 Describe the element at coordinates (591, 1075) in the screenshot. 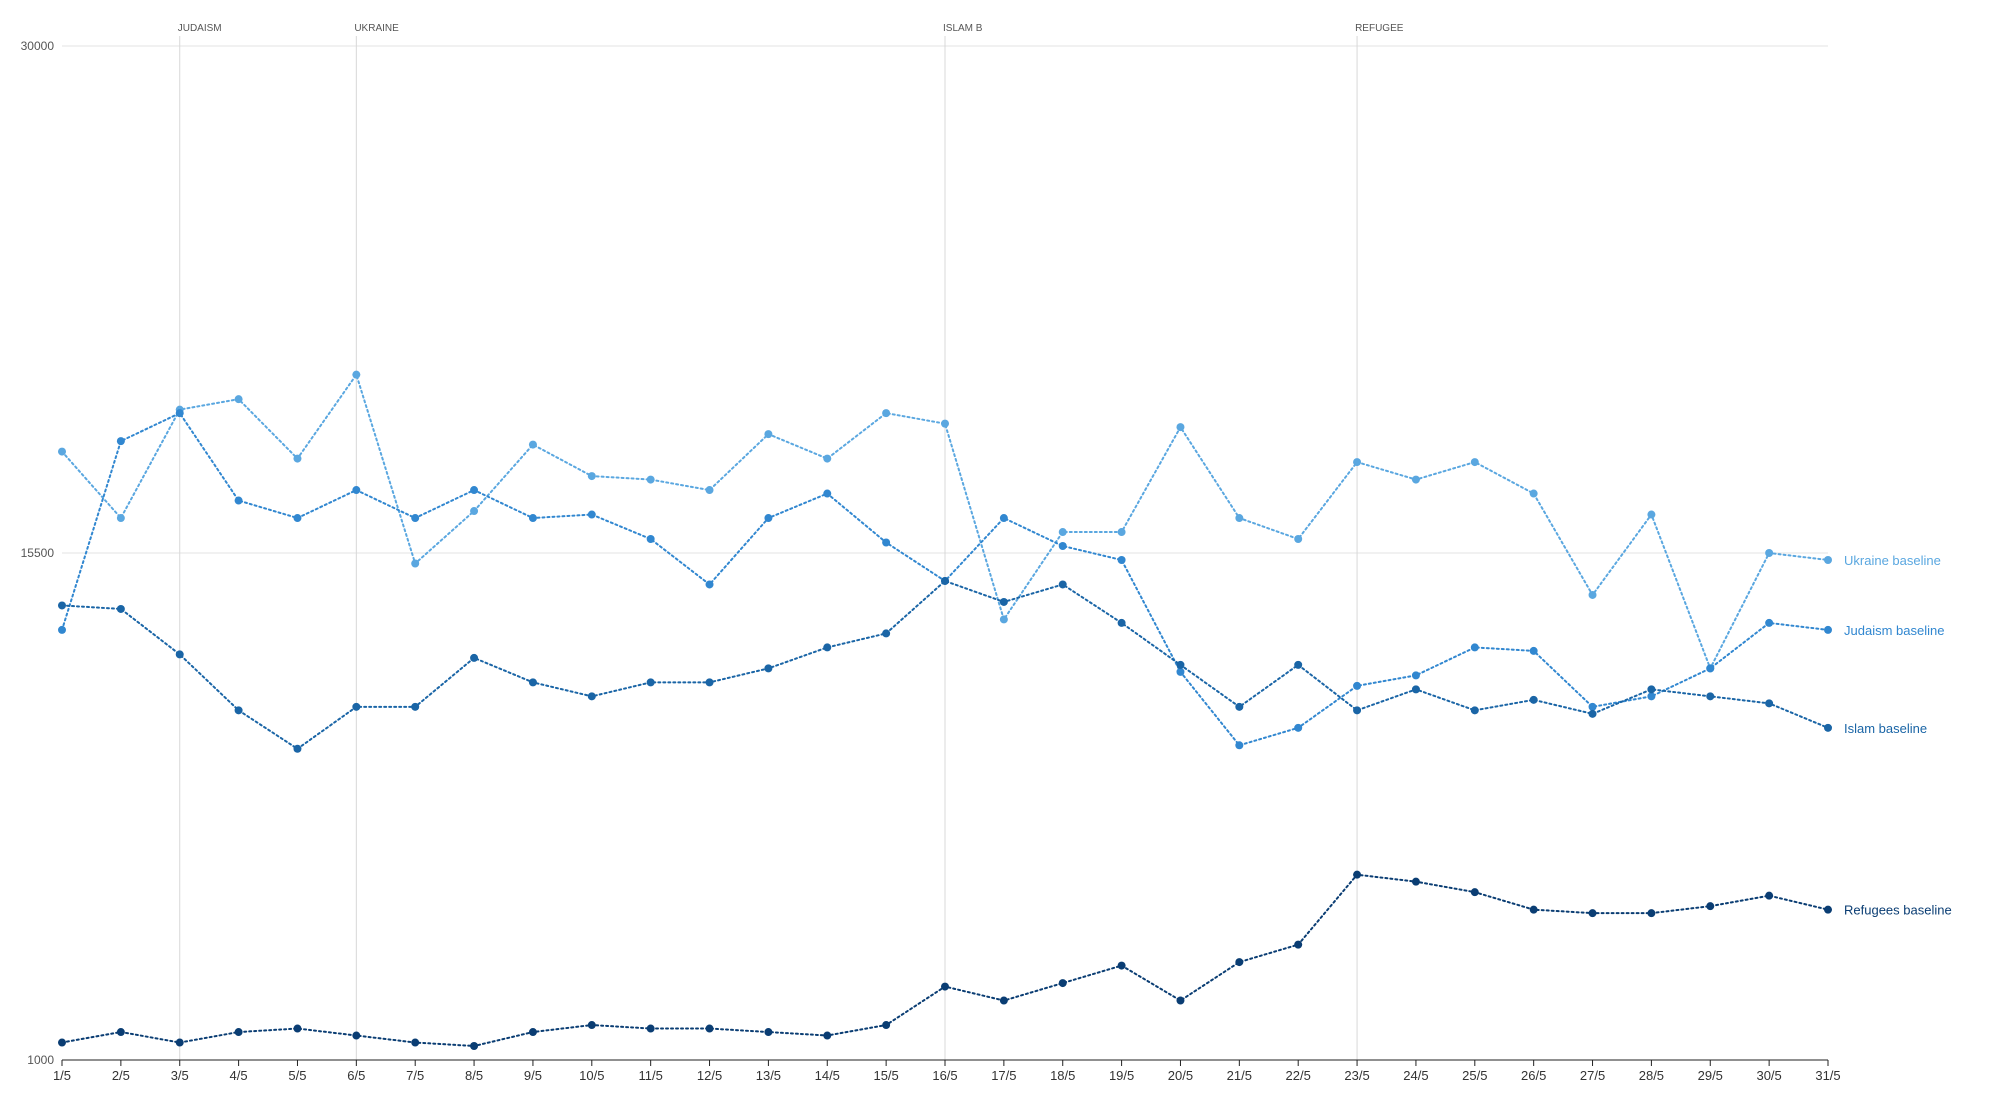

I see `x-tick-label: 10/5` at that location.